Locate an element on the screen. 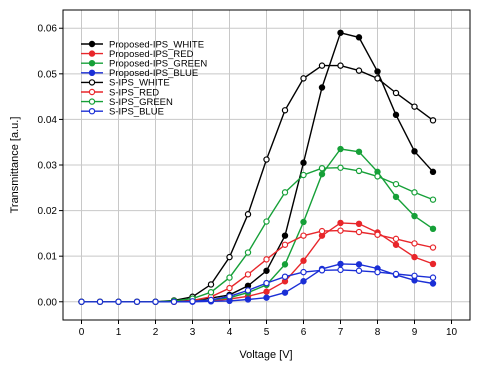  legend-item-s-ips-blue: S-IPS_BLUE is located at coordinates (122, 112).